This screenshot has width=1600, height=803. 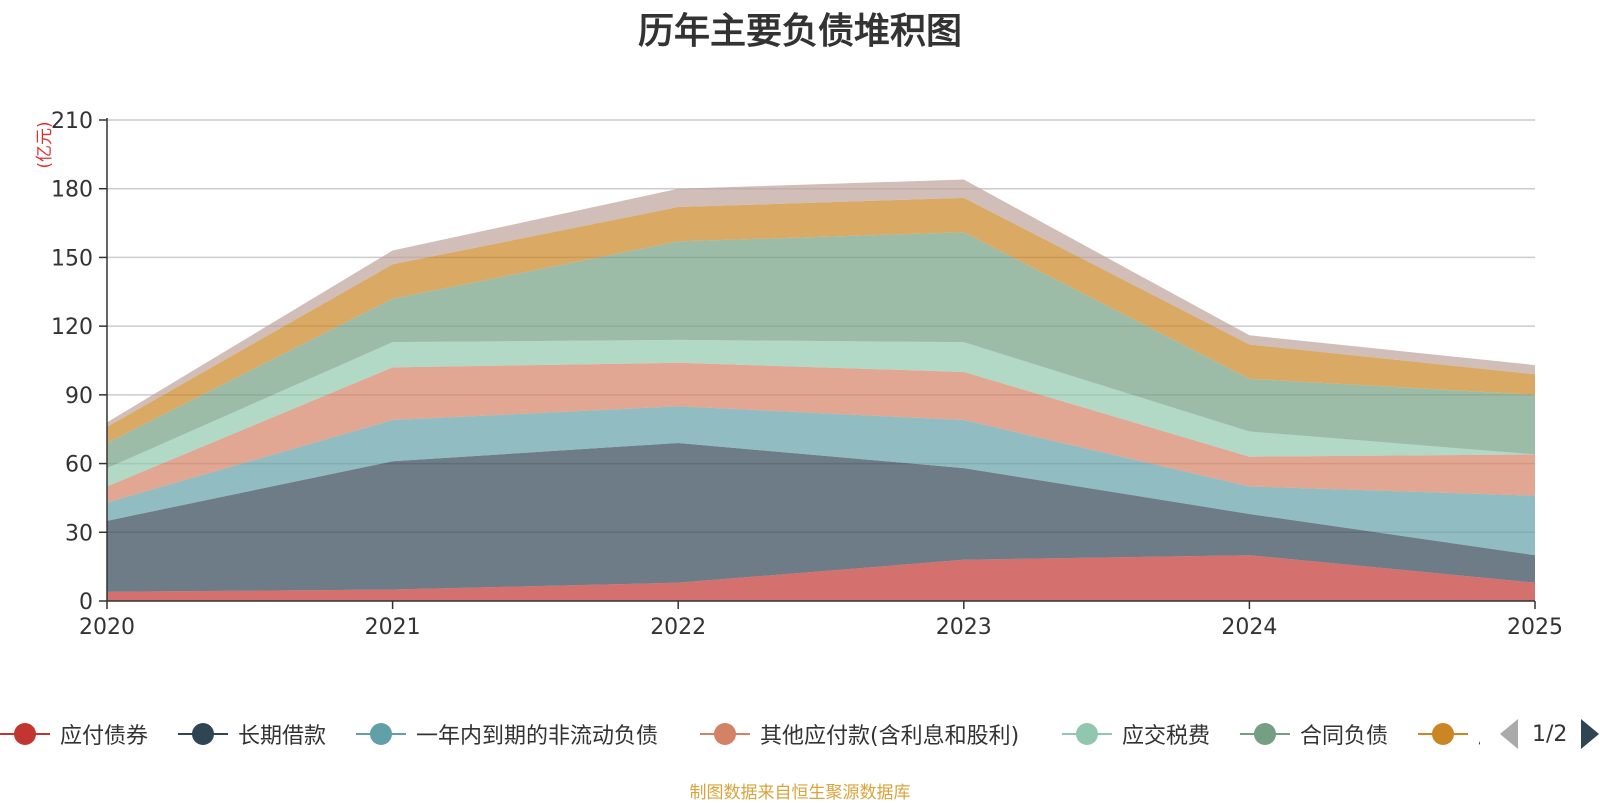 What do you see at coordinates (1344, 736) in the screenshot?
I see `legend-label: 合同负债` at bounding box center [1344, 736].